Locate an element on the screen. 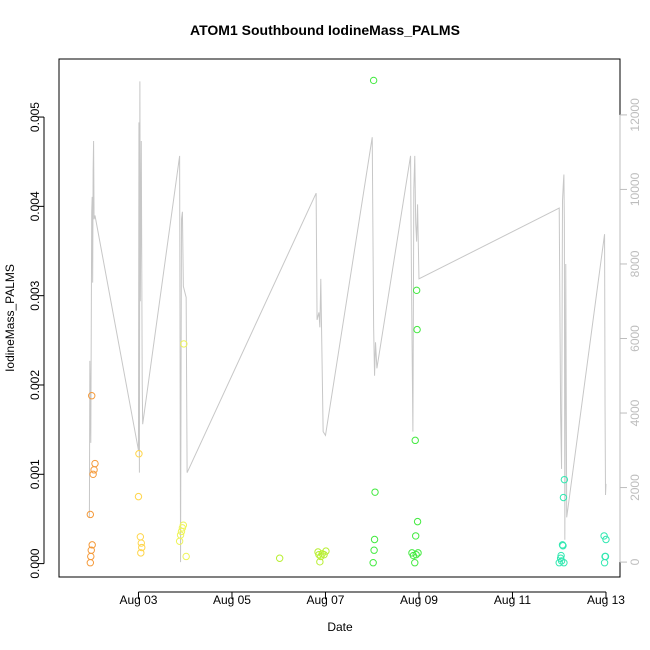 This screenshot has width=650, height=650. right-axis-tick-label-0: 0 is located at coordinates (635, 561).